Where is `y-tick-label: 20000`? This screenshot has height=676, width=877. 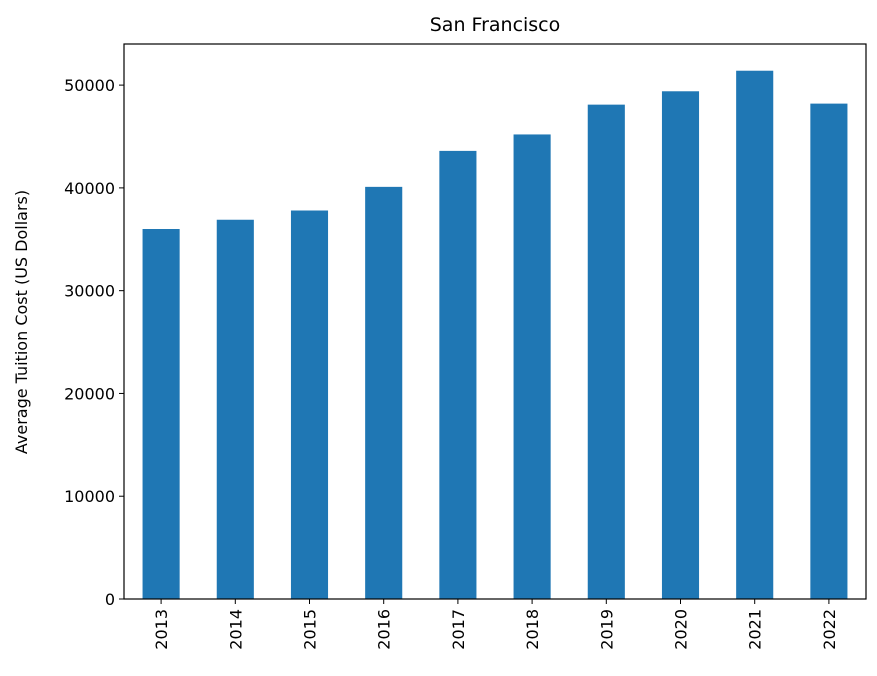 y-tick-label: 20000 is located at coordinates (89, 393).